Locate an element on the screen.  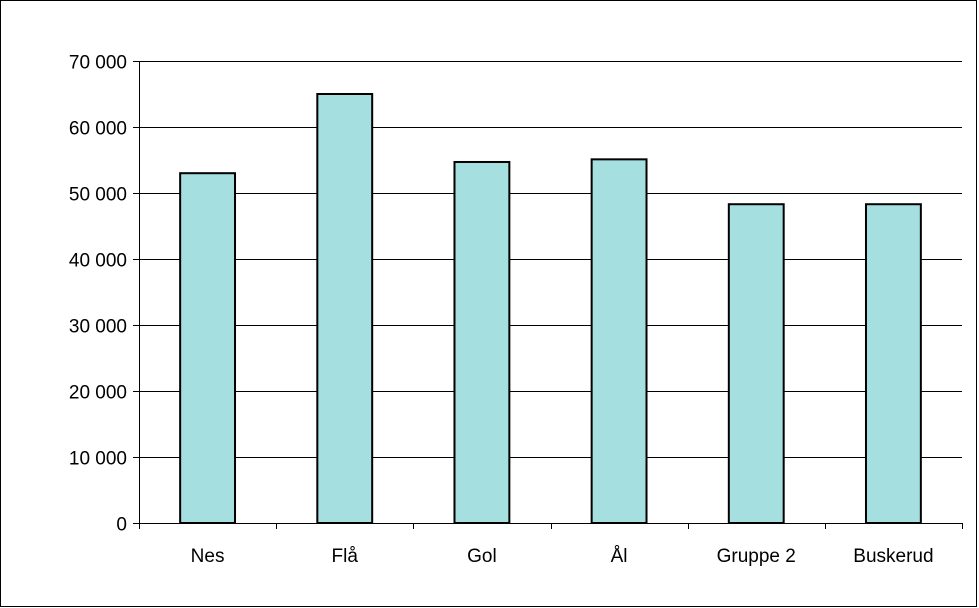
x-category-label: Buskerud is located at coordinates (893, 556).